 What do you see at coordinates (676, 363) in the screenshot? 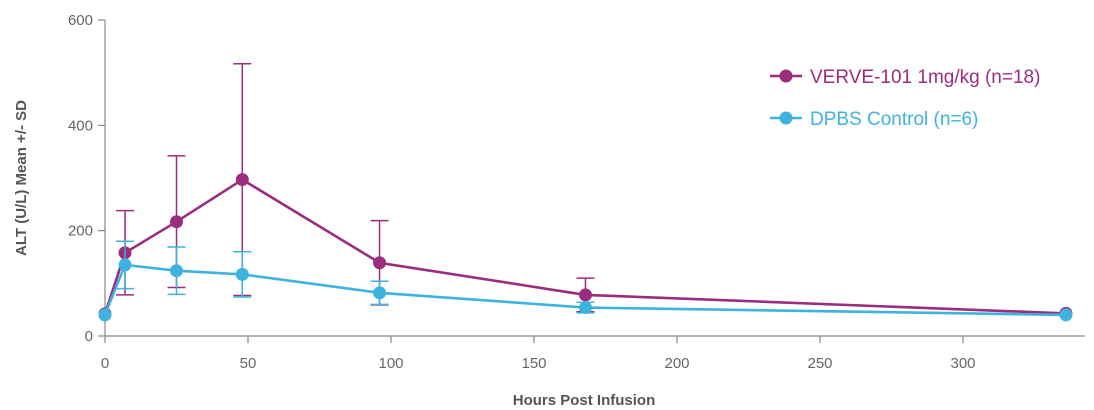
I see `x-tick-label: 200` at bounding box center [676, 363].